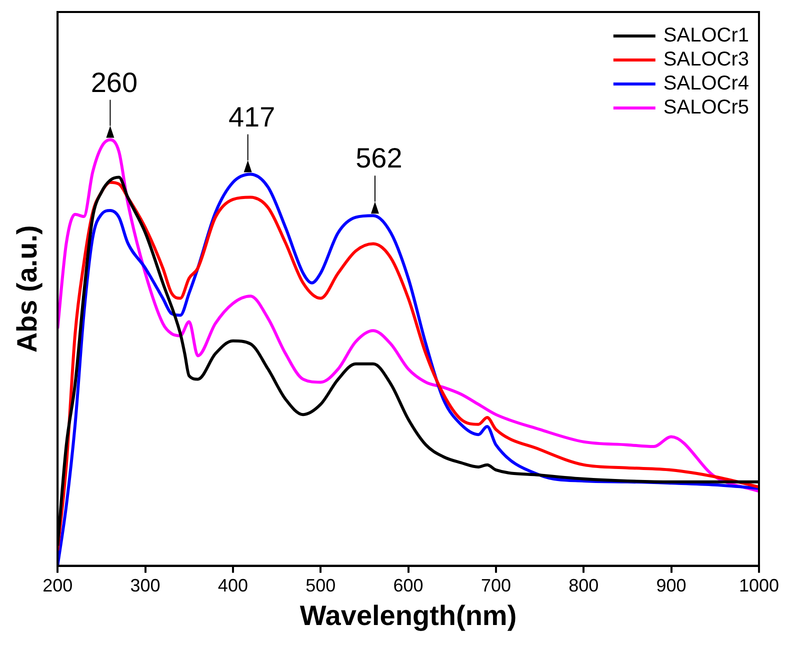 The image size is (790, 646). What do you see at coordinates (583, 586) in the screenshot?
I see `x-tick-label: 800` at bounding box center [583, 586].